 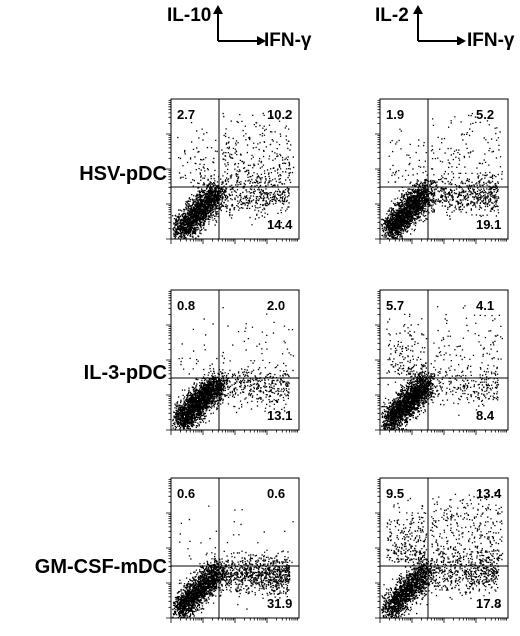 What do you see at coordinates (186, 493) in the screenshot?
I see `quadrant-upper-left-percent: 0.6` at bounding box center [186, 493].